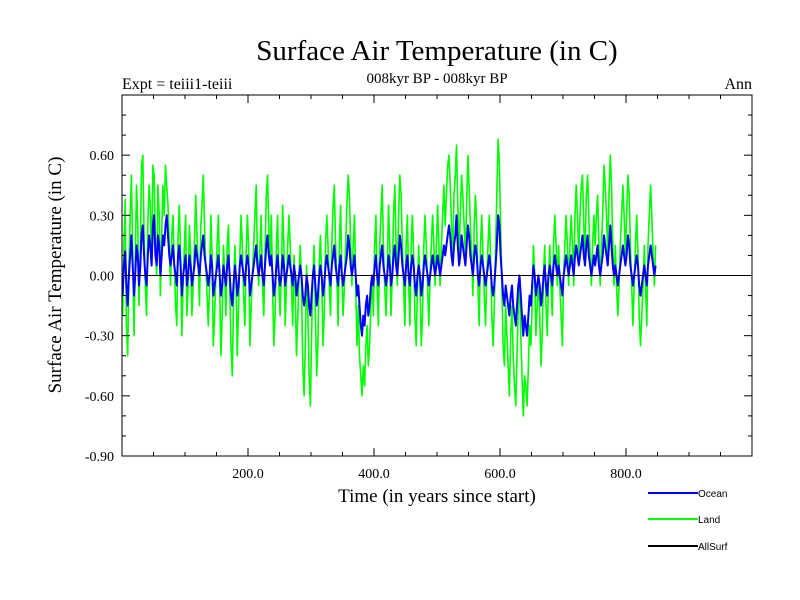 This screenshot has width=800, height=600. What do you see at coordinates (500, 474) in the screenshot?
I see `x-tick-label: 600.0` at bounding box center [500, 474].